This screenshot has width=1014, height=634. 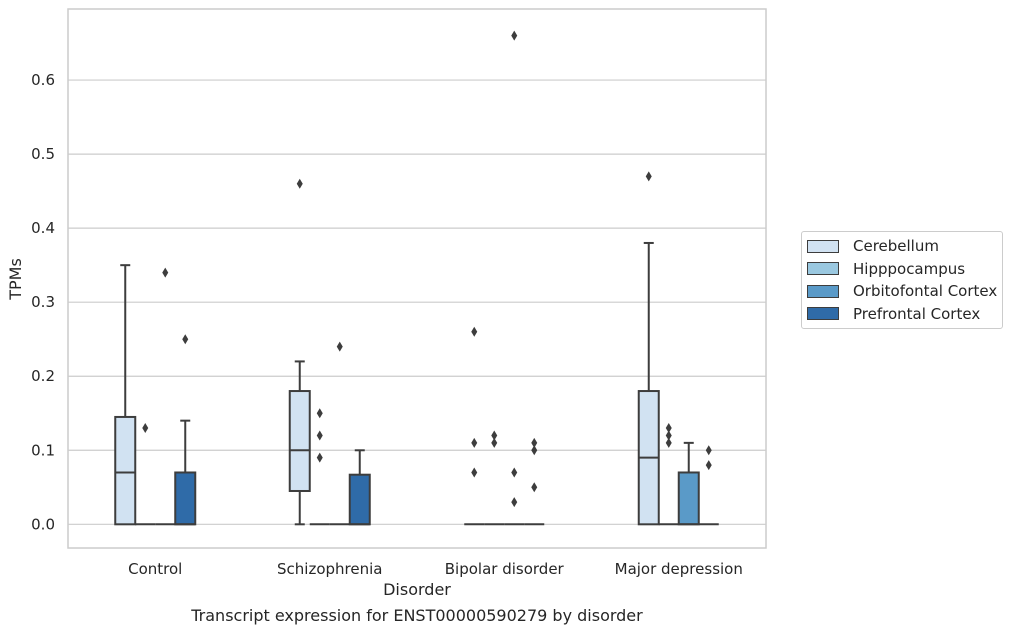 I want to click on x-tick-label: Schizophrenia, so click(x=329, y=569).